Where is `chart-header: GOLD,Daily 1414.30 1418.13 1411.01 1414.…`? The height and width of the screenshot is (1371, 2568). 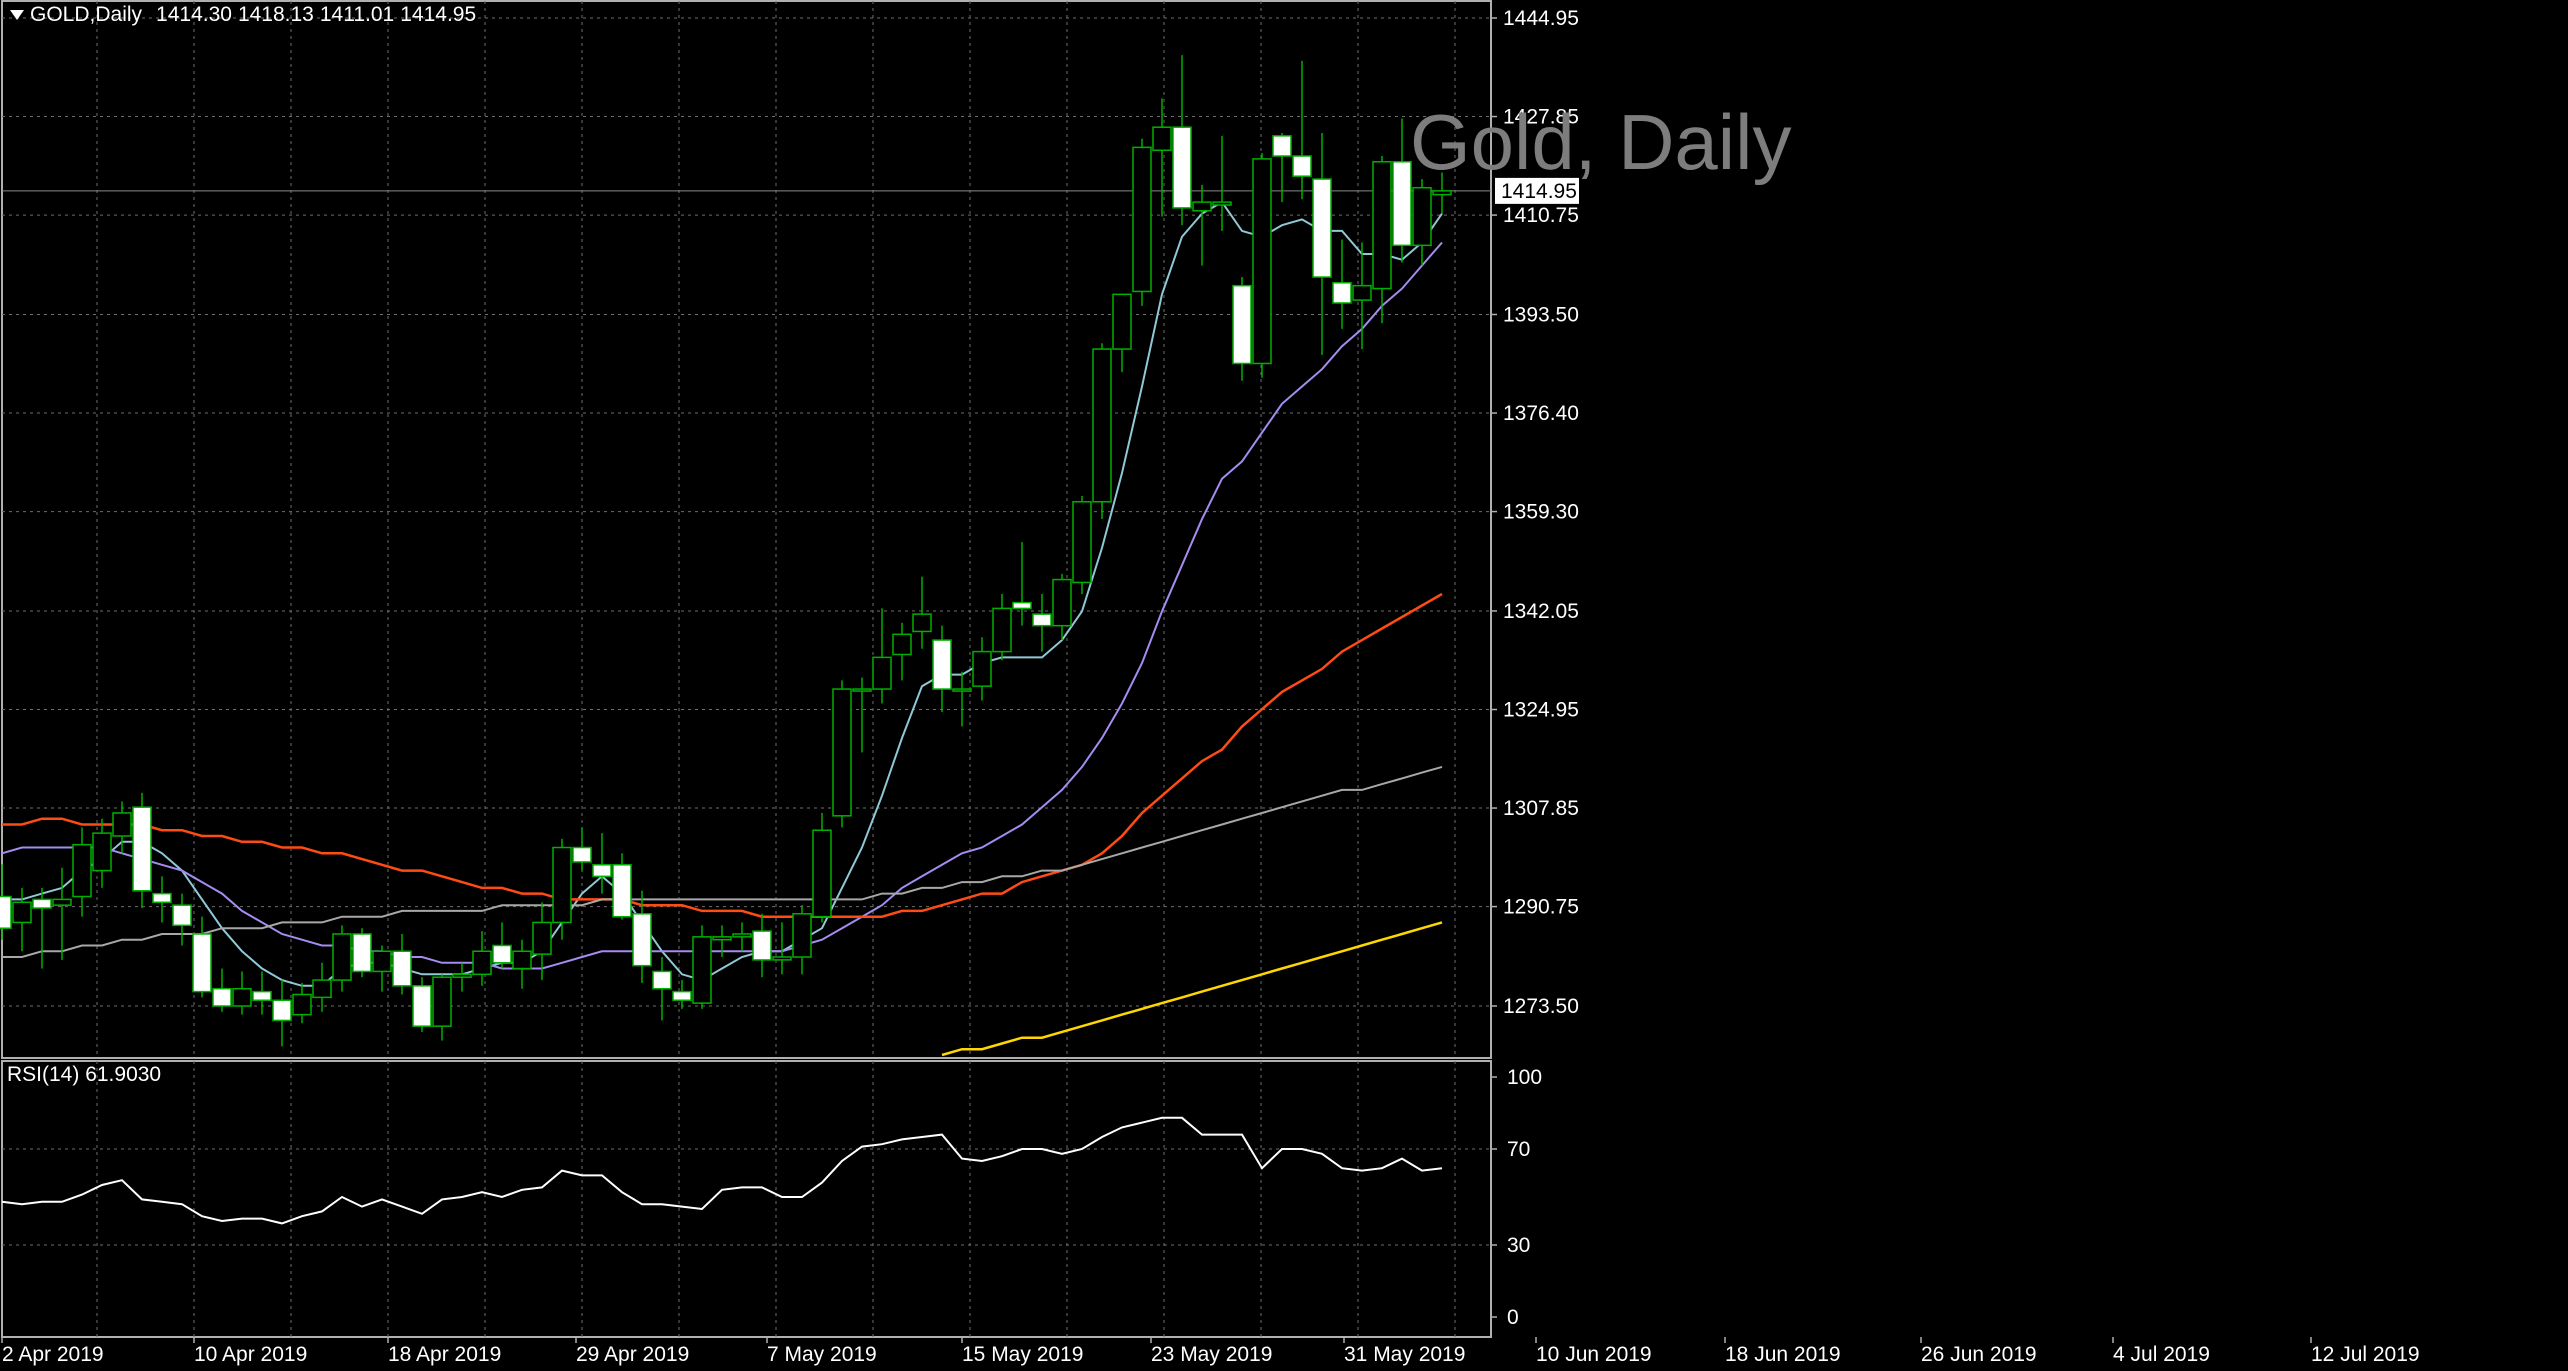
chart-header: GOLD,Daily 1414.30 1418.13 1411.01 1414.… is located at coordinates (243, 15).